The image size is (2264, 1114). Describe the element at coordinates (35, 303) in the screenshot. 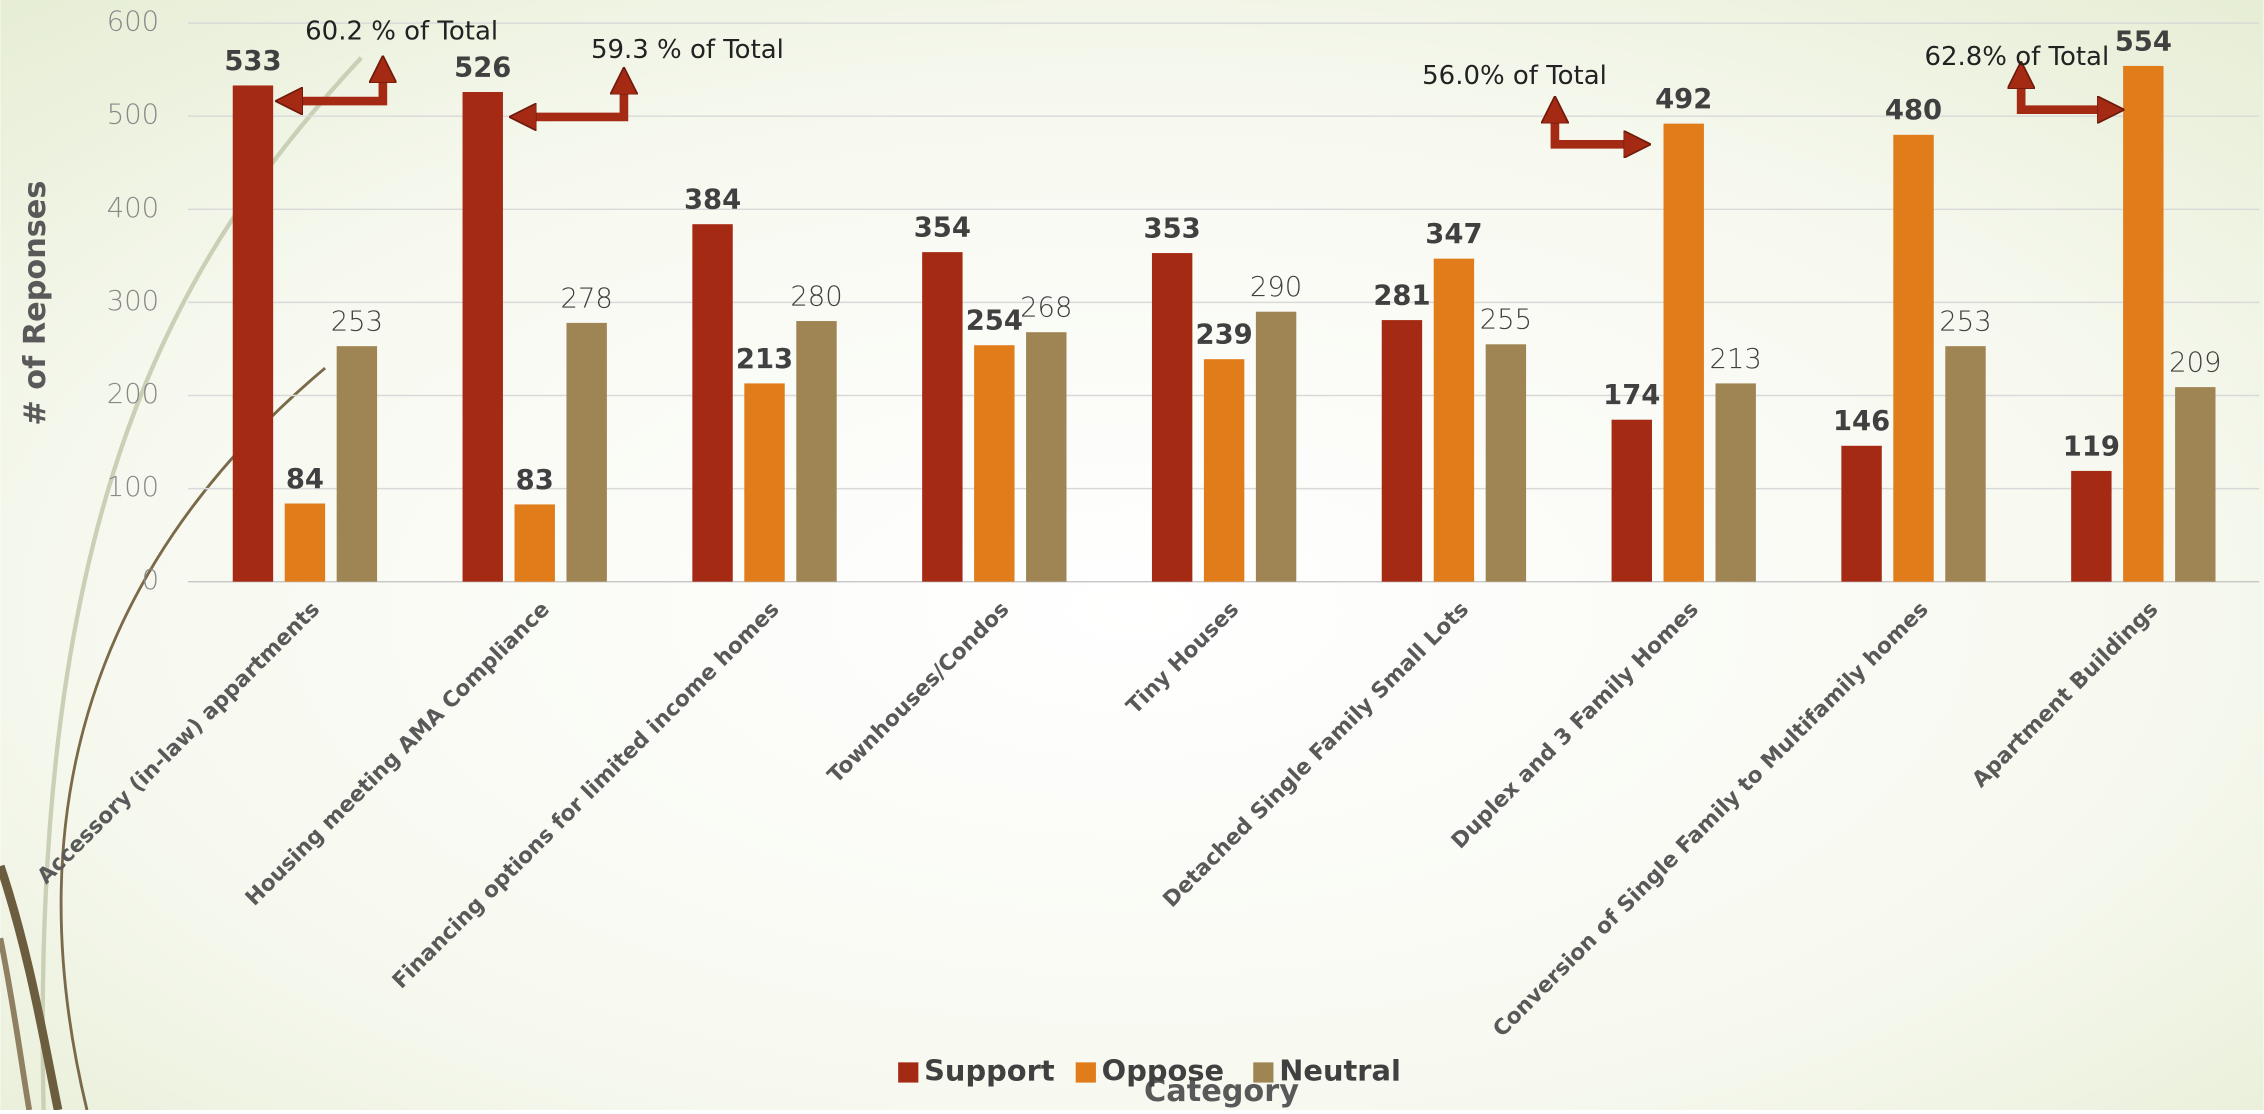

I see `y-axis-title: # of Reponses` at that location.